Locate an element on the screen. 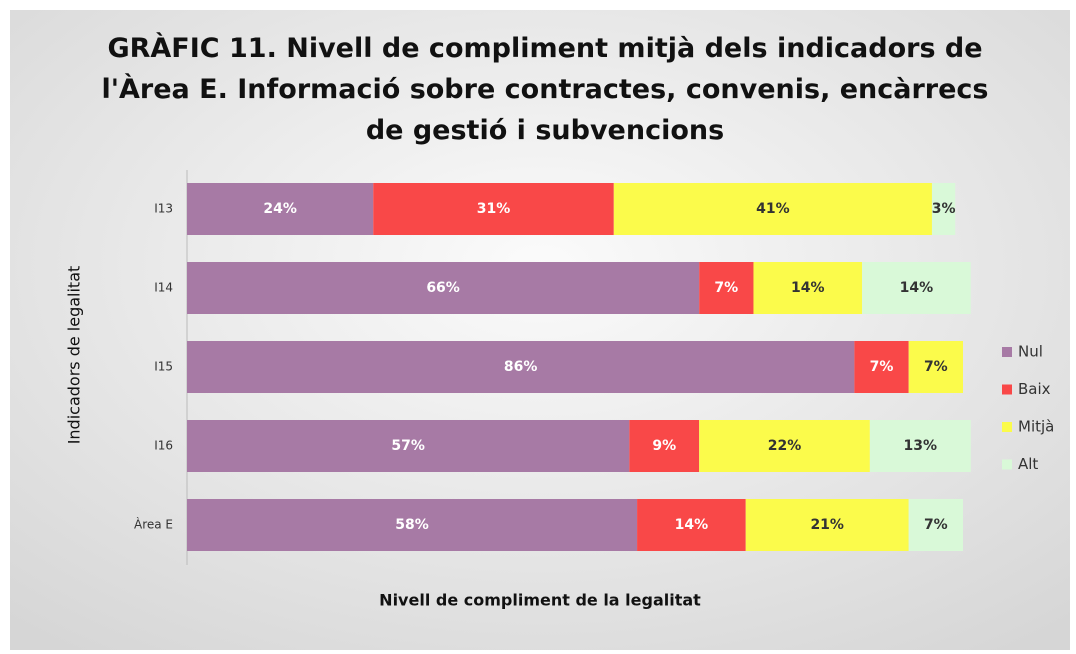 The width and height of the screenshot is (1076, 654). legend-label: Baix is located at coordinates (1034, 389).